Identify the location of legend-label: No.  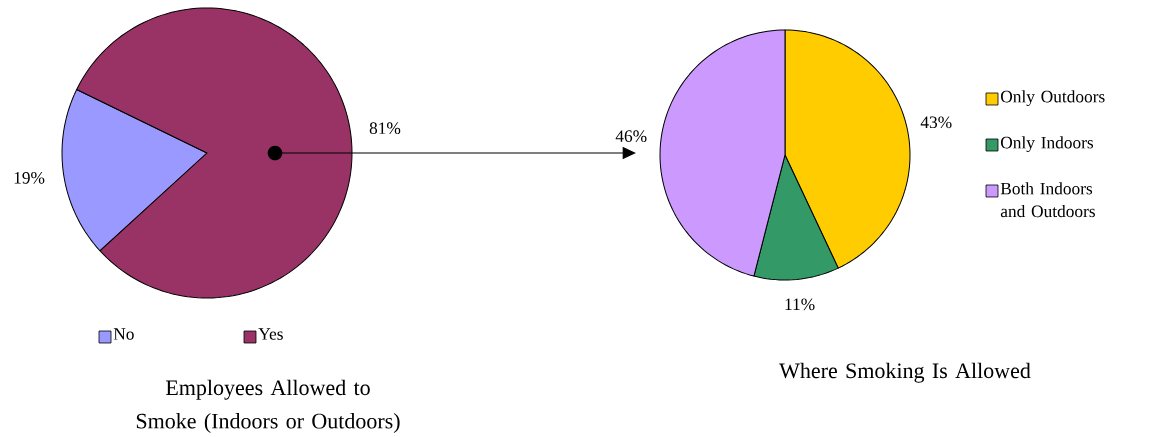
(123, 334).